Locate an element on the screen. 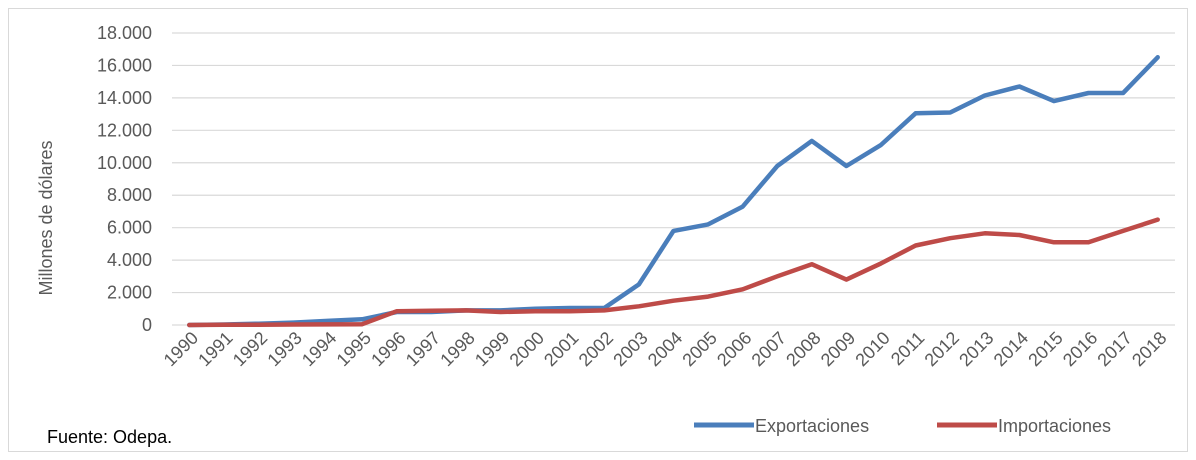  y-tick-label: 6.000 is located at coordinates (129, 228).